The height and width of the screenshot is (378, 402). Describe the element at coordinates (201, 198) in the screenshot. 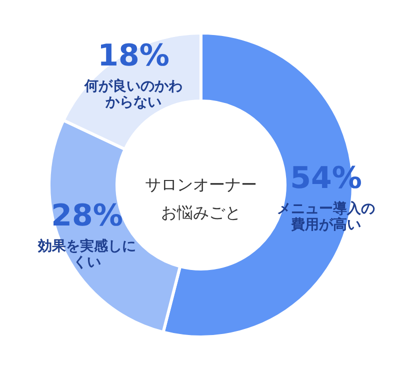

I see `text: サロンオーナーお悩みごと` at that location.